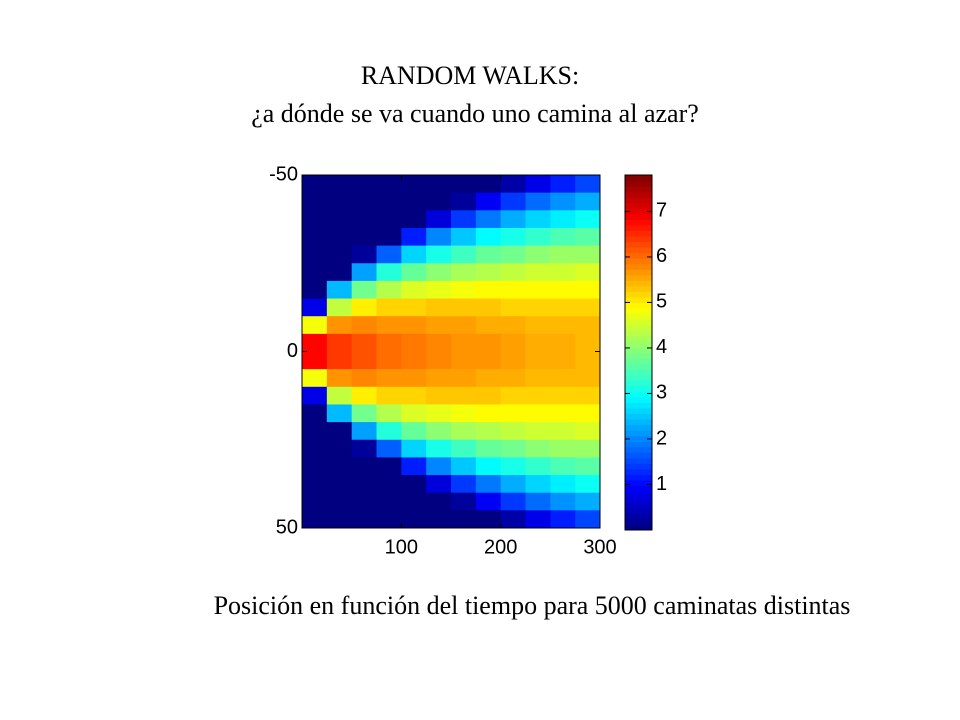 The height and width of the screenshot is (720, 960). Describe the element at coordinates (292, 351) in the screenshot. I see `y-tick-label: 0` at that location.